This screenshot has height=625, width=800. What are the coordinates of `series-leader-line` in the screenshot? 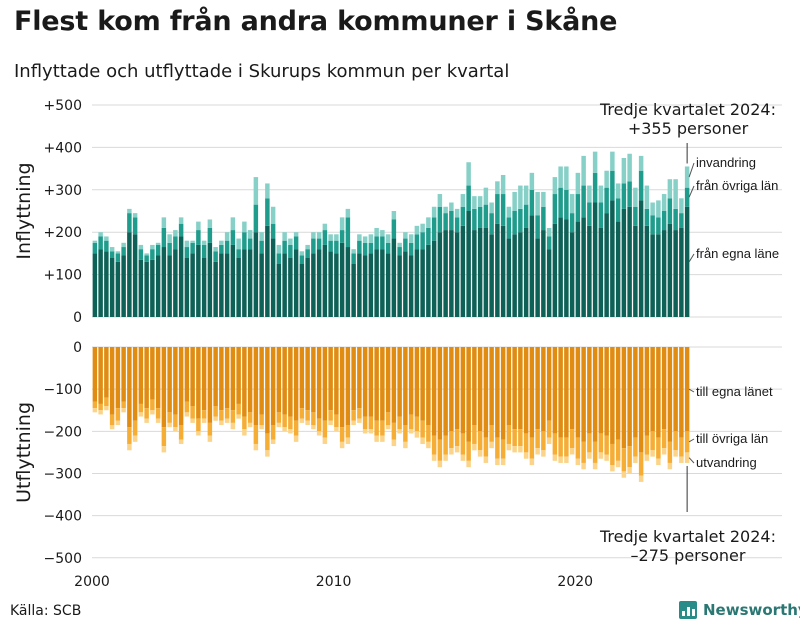 It's located at (691, 390).